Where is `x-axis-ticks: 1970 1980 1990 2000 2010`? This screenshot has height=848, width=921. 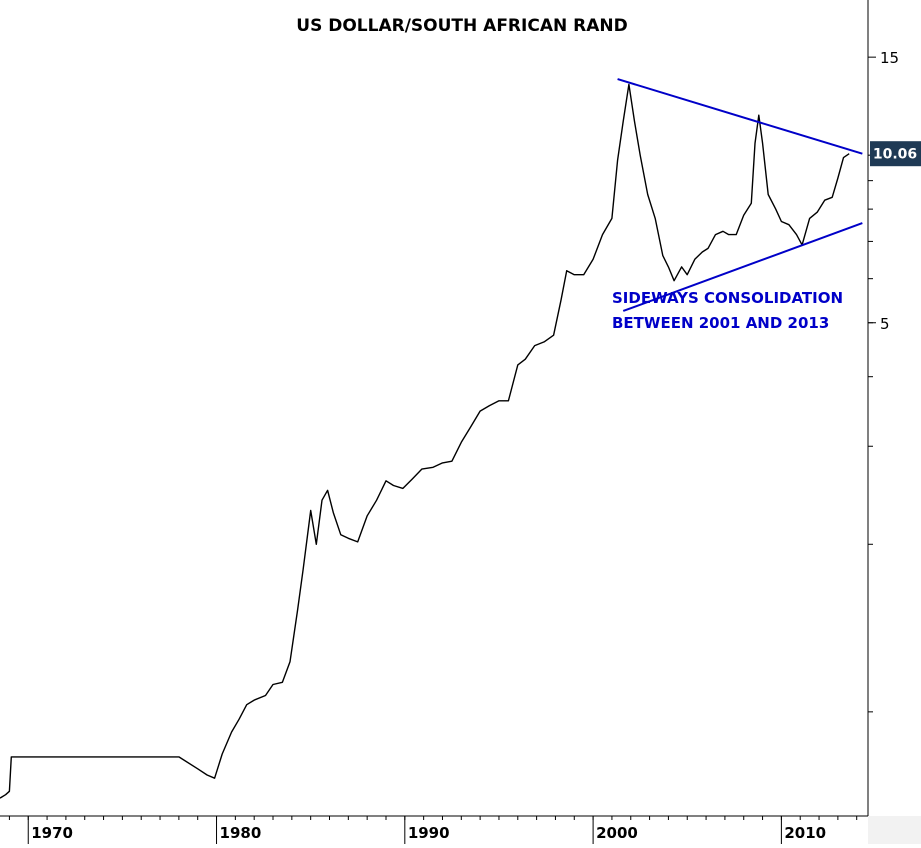 x-axis-ticks: 1970 1980 1990 2000 2010 is located at coordinates (426, 830).